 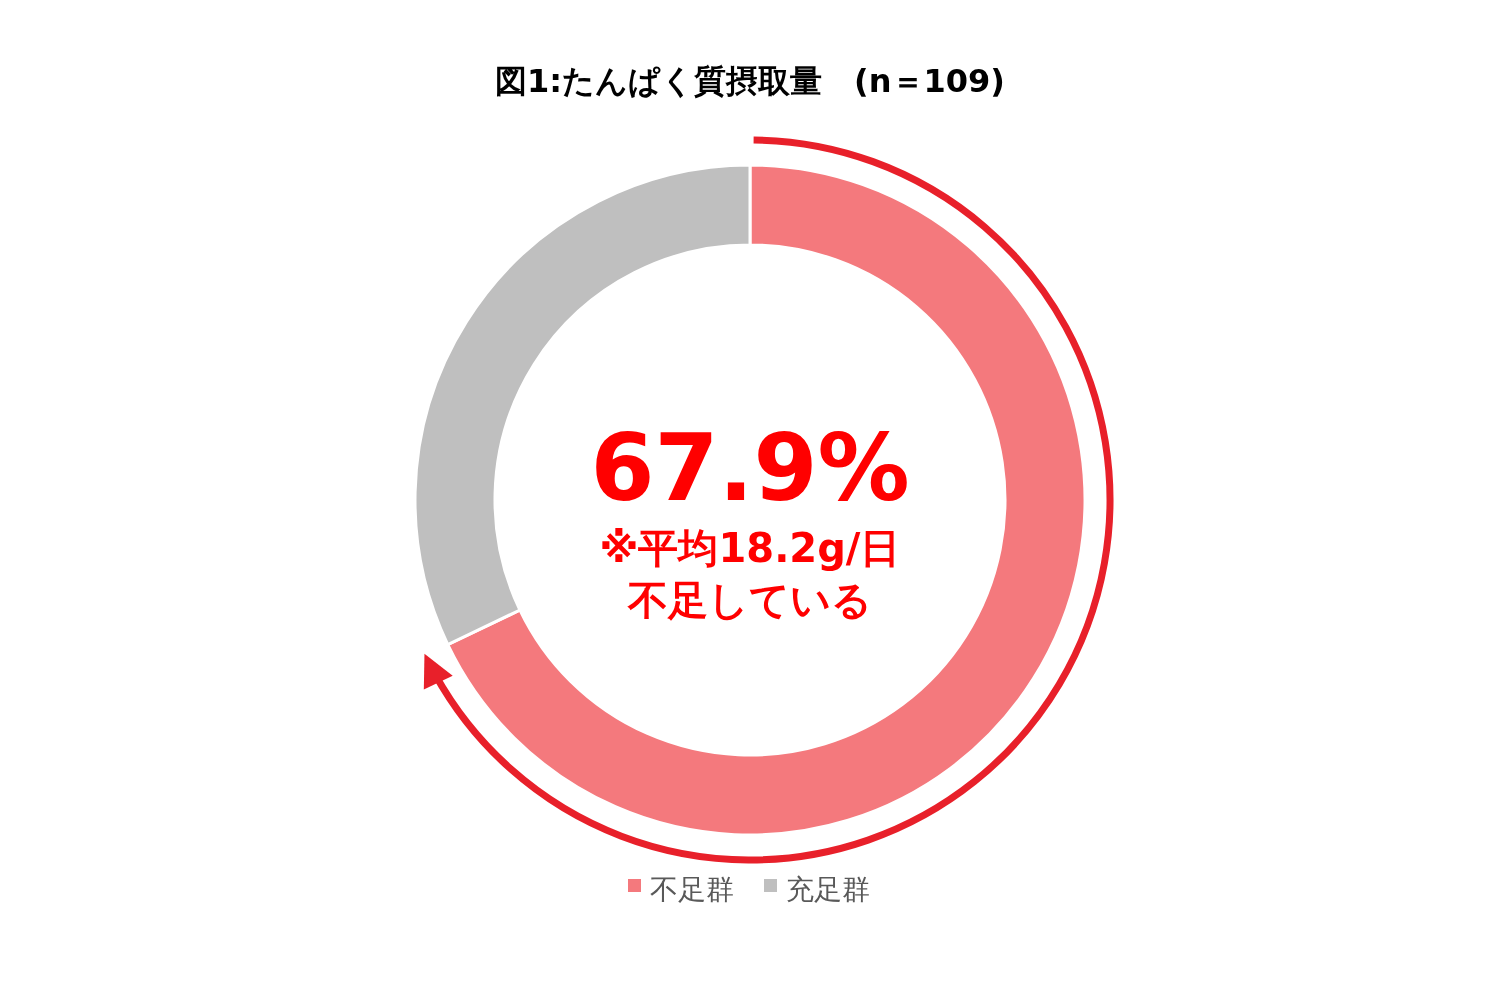 I want to click on chart-title: 図1:たんぱく質摂取量 (n＝109), so click(x=750, y=81).